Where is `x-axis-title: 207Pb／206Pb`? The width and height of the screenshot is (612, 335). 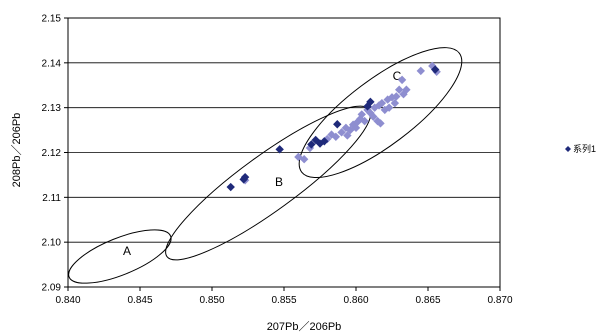 x-axis-title: 207Pb／206Pb is located at coordinates (304, 326).